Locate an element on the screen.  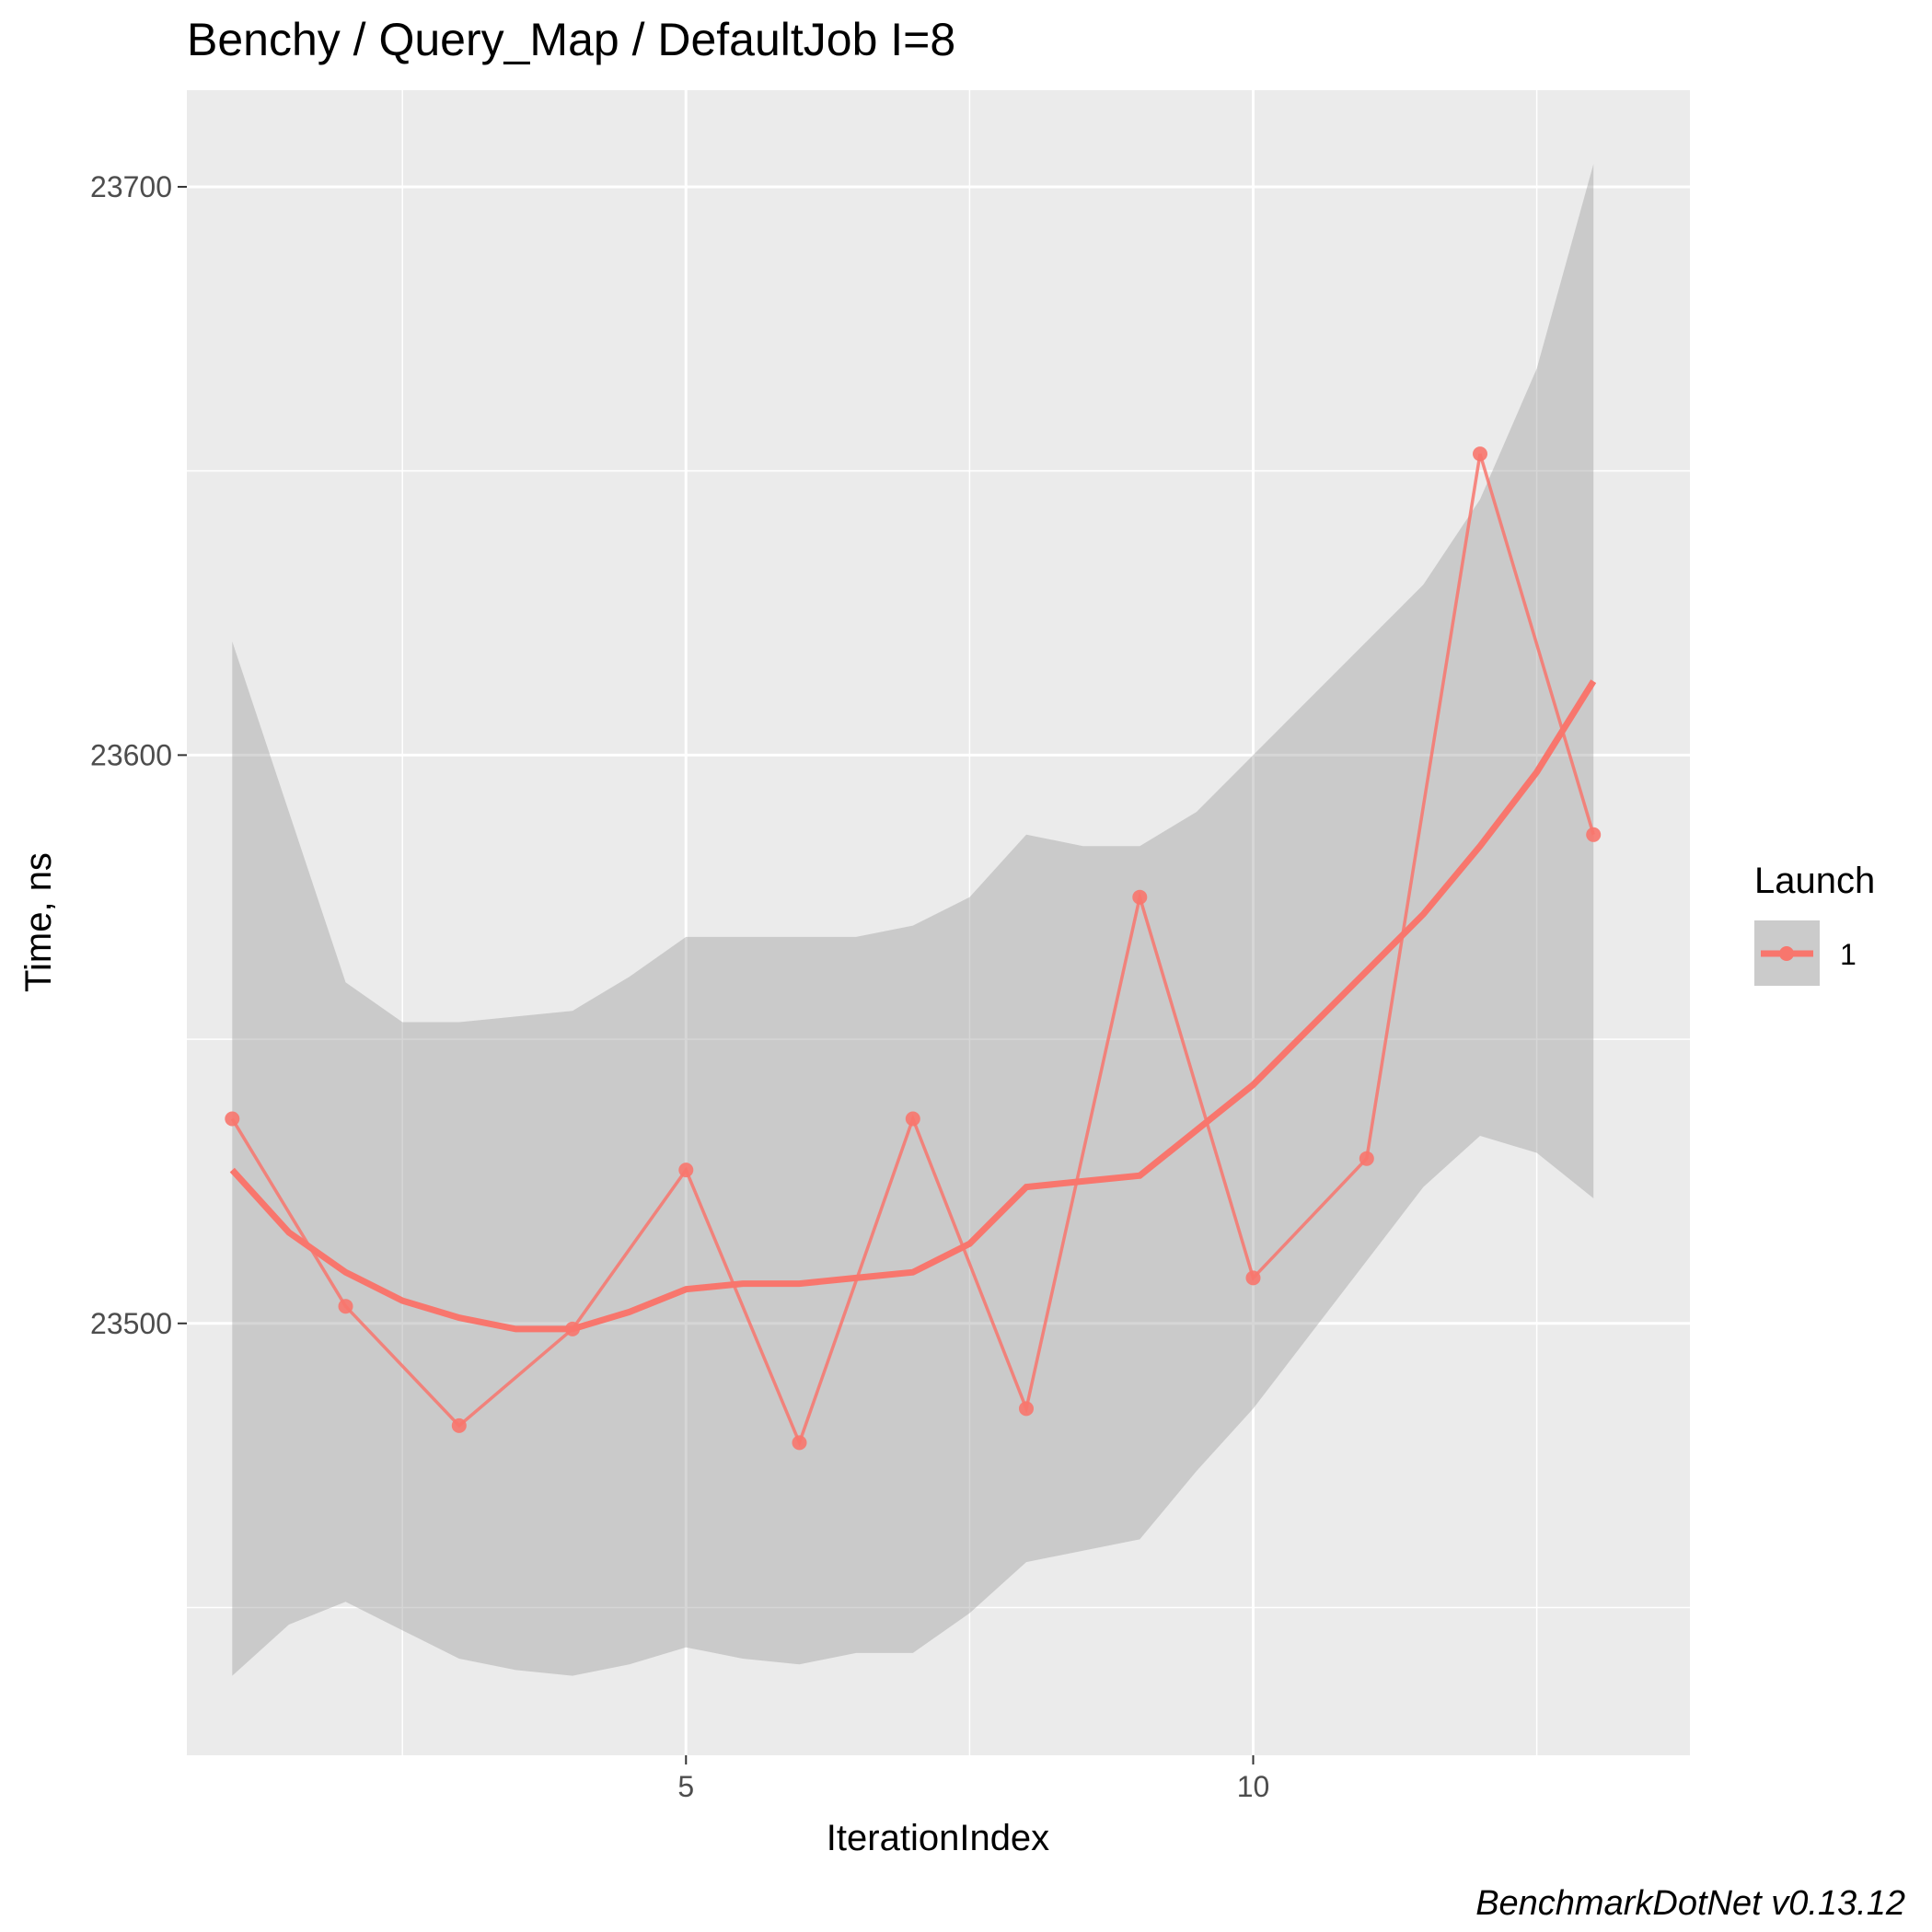
x-axis-title: IterationIndex is located at coordinates (938, 1838).